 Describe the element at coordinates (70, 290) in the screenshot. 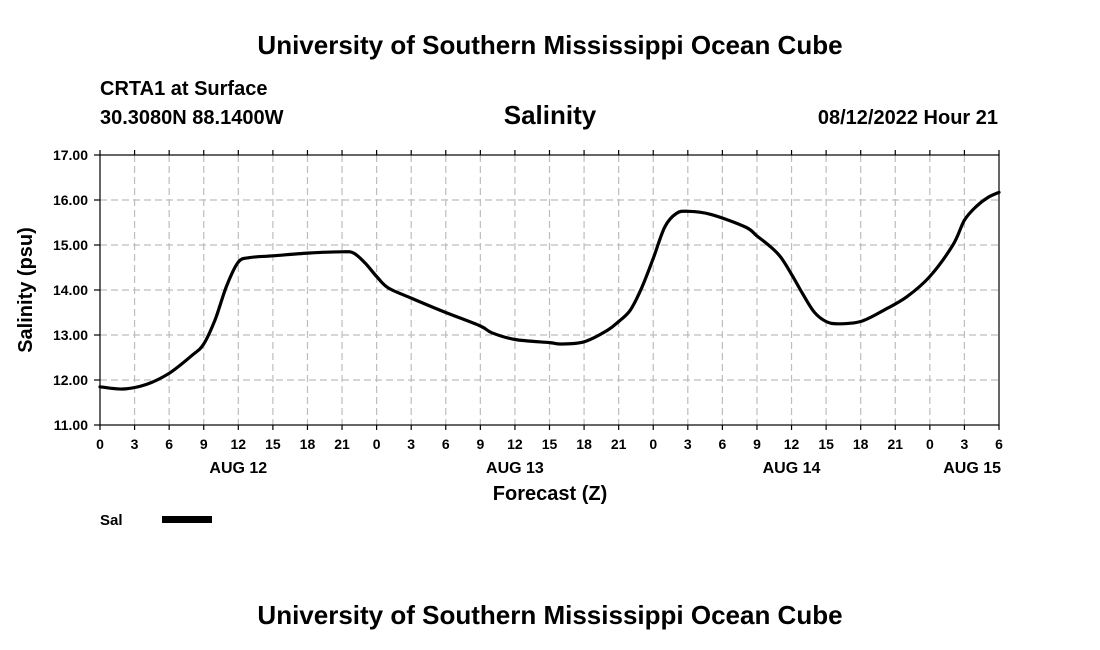

I see `y-tick-label: 14.00` at that location.